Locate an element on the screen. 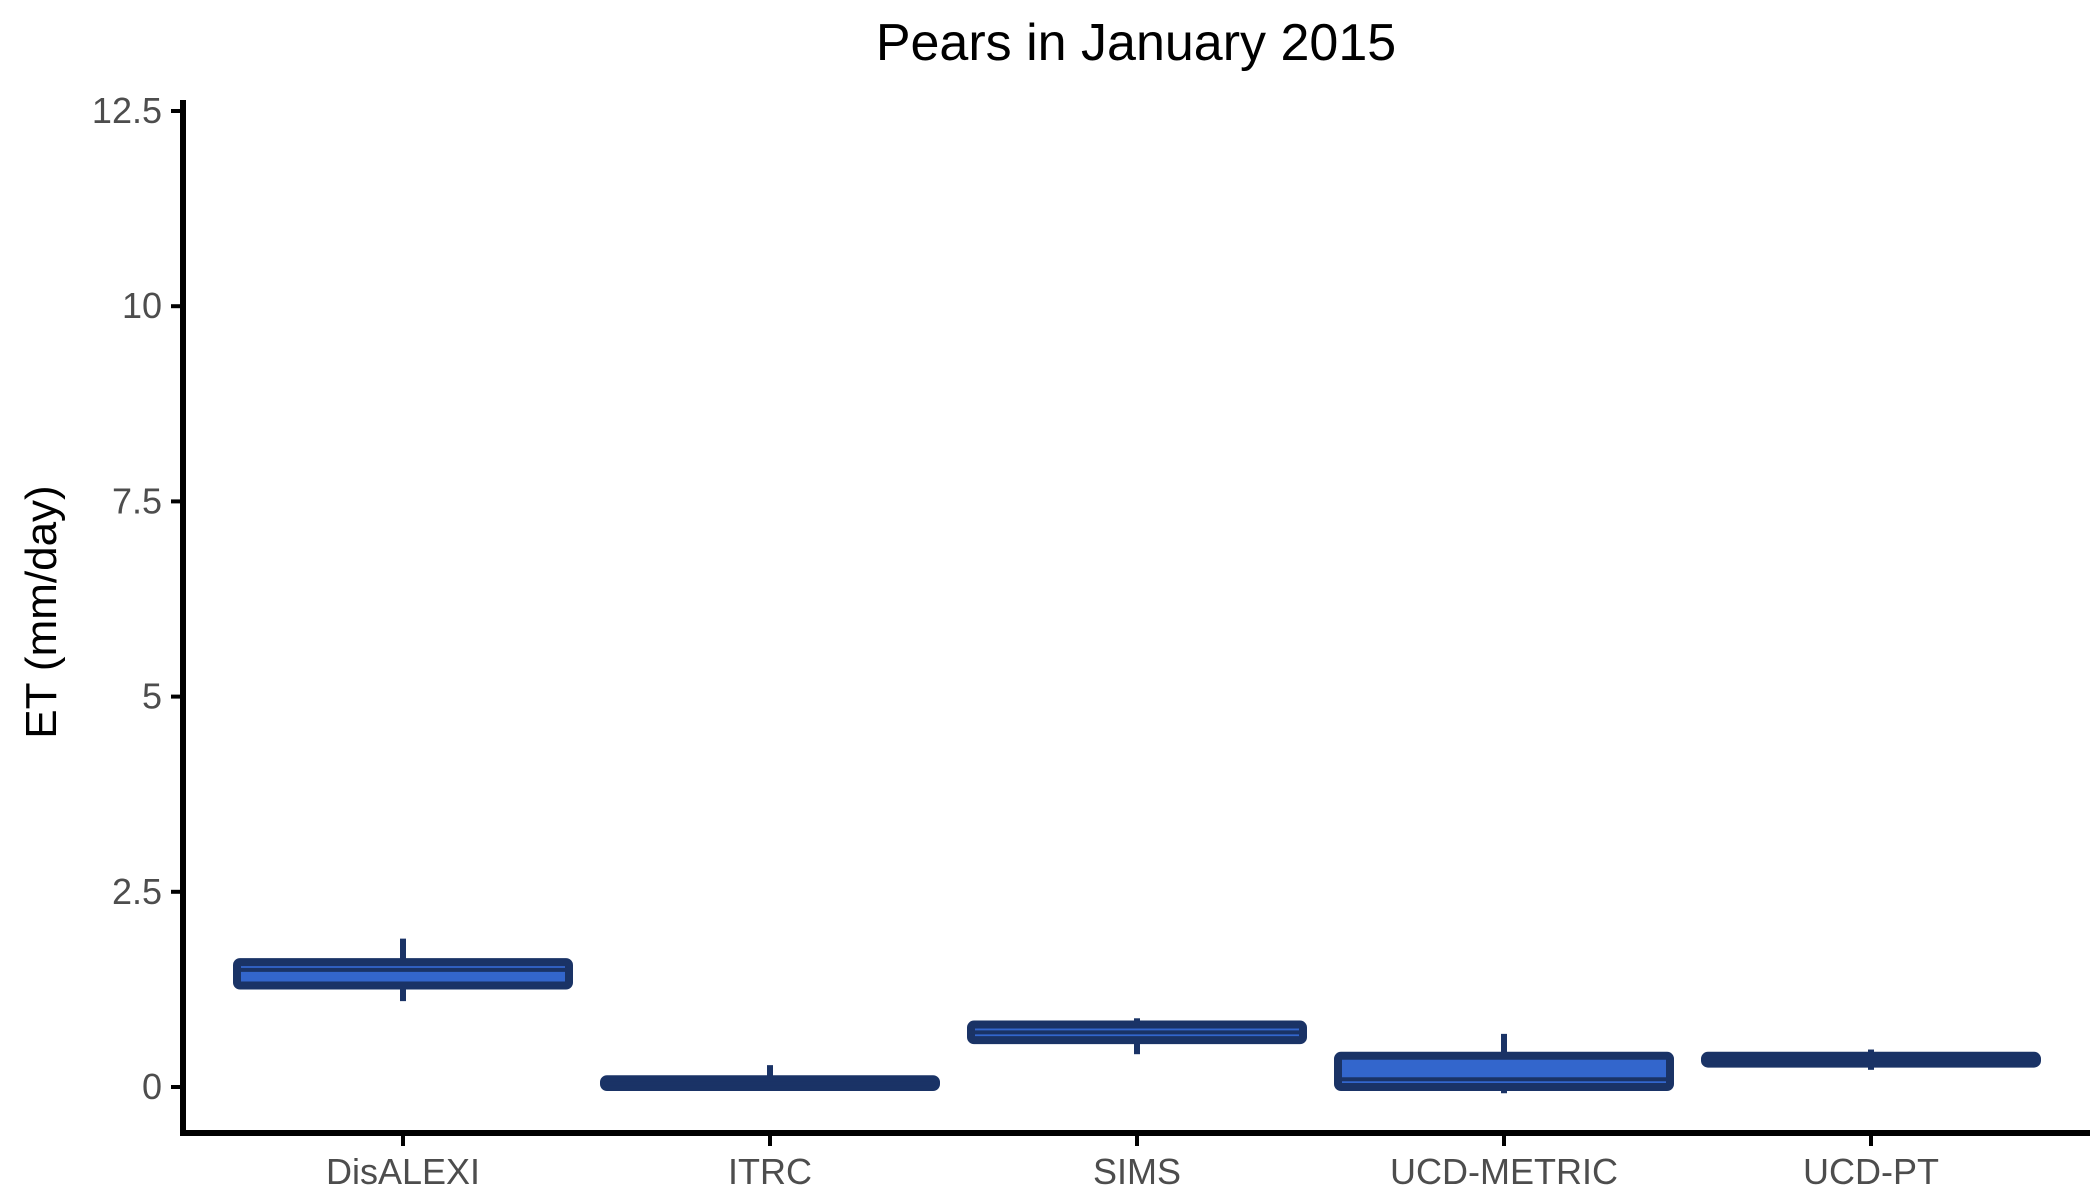 The width and height of the screenshot is (2100, 1200). y-axis-label: ET (mm/day) is located at coordinates (41, 611).